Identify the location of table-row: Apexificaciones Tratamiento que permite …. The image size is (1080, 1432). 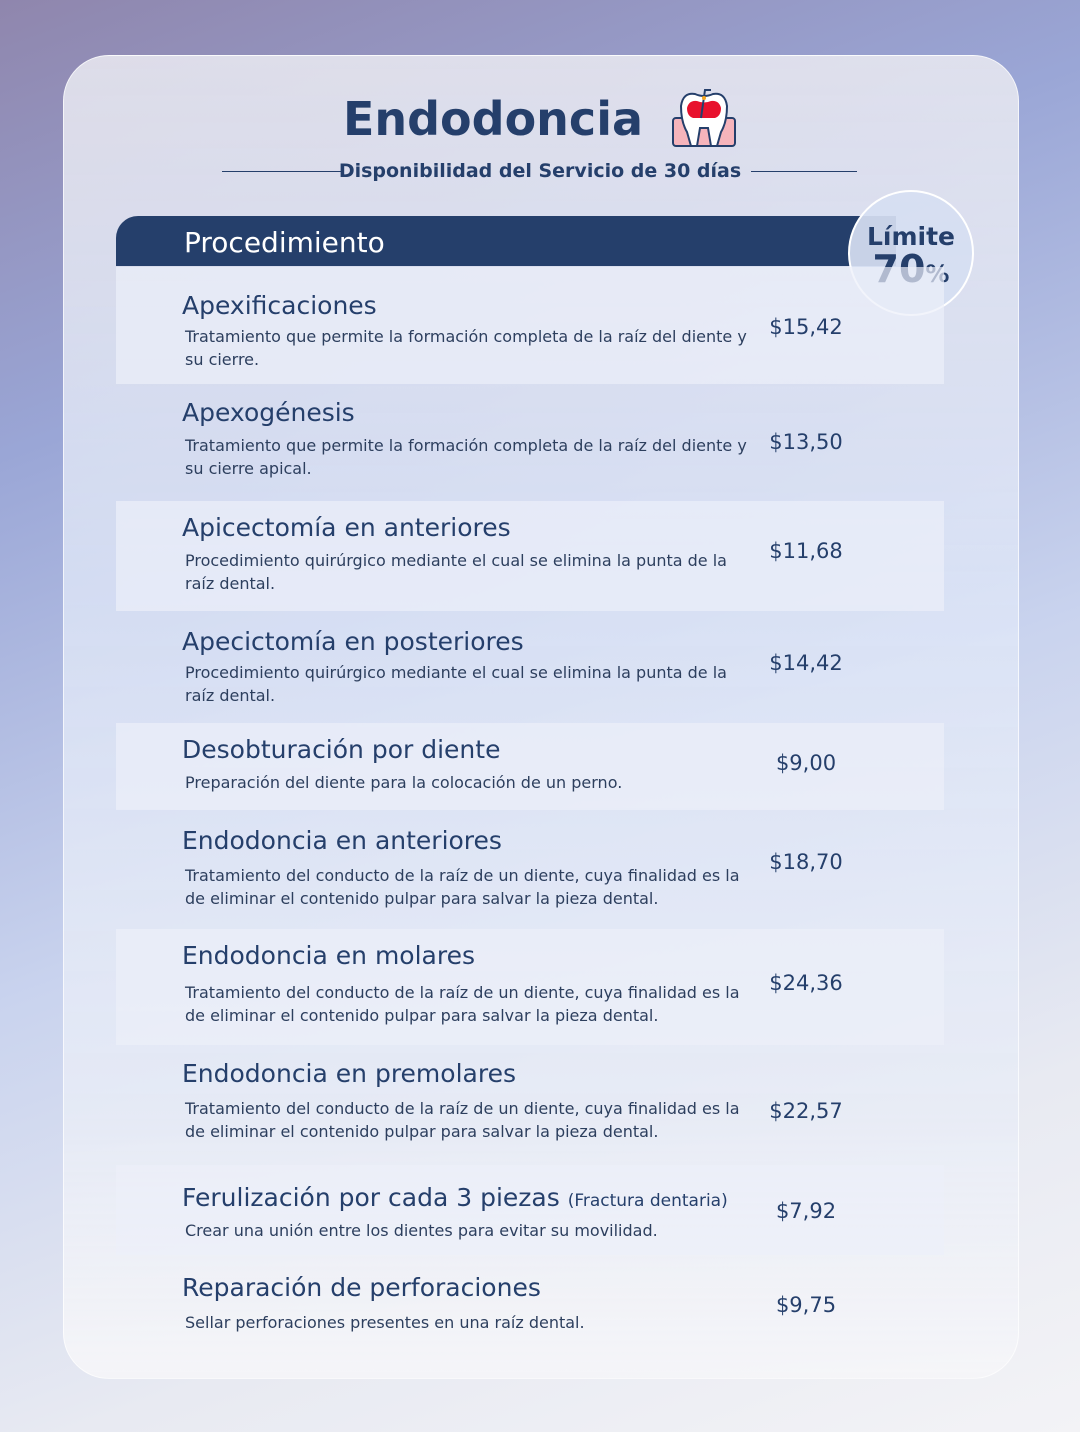
(530, 325).